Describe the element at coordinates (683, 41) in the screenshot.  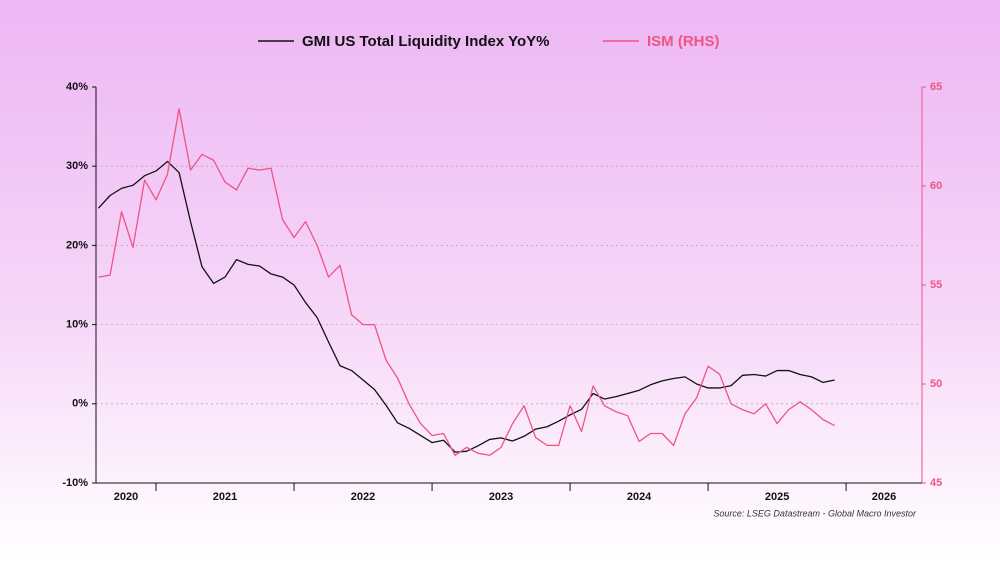
I see `legend-label: ISM (RHS)` at that location.